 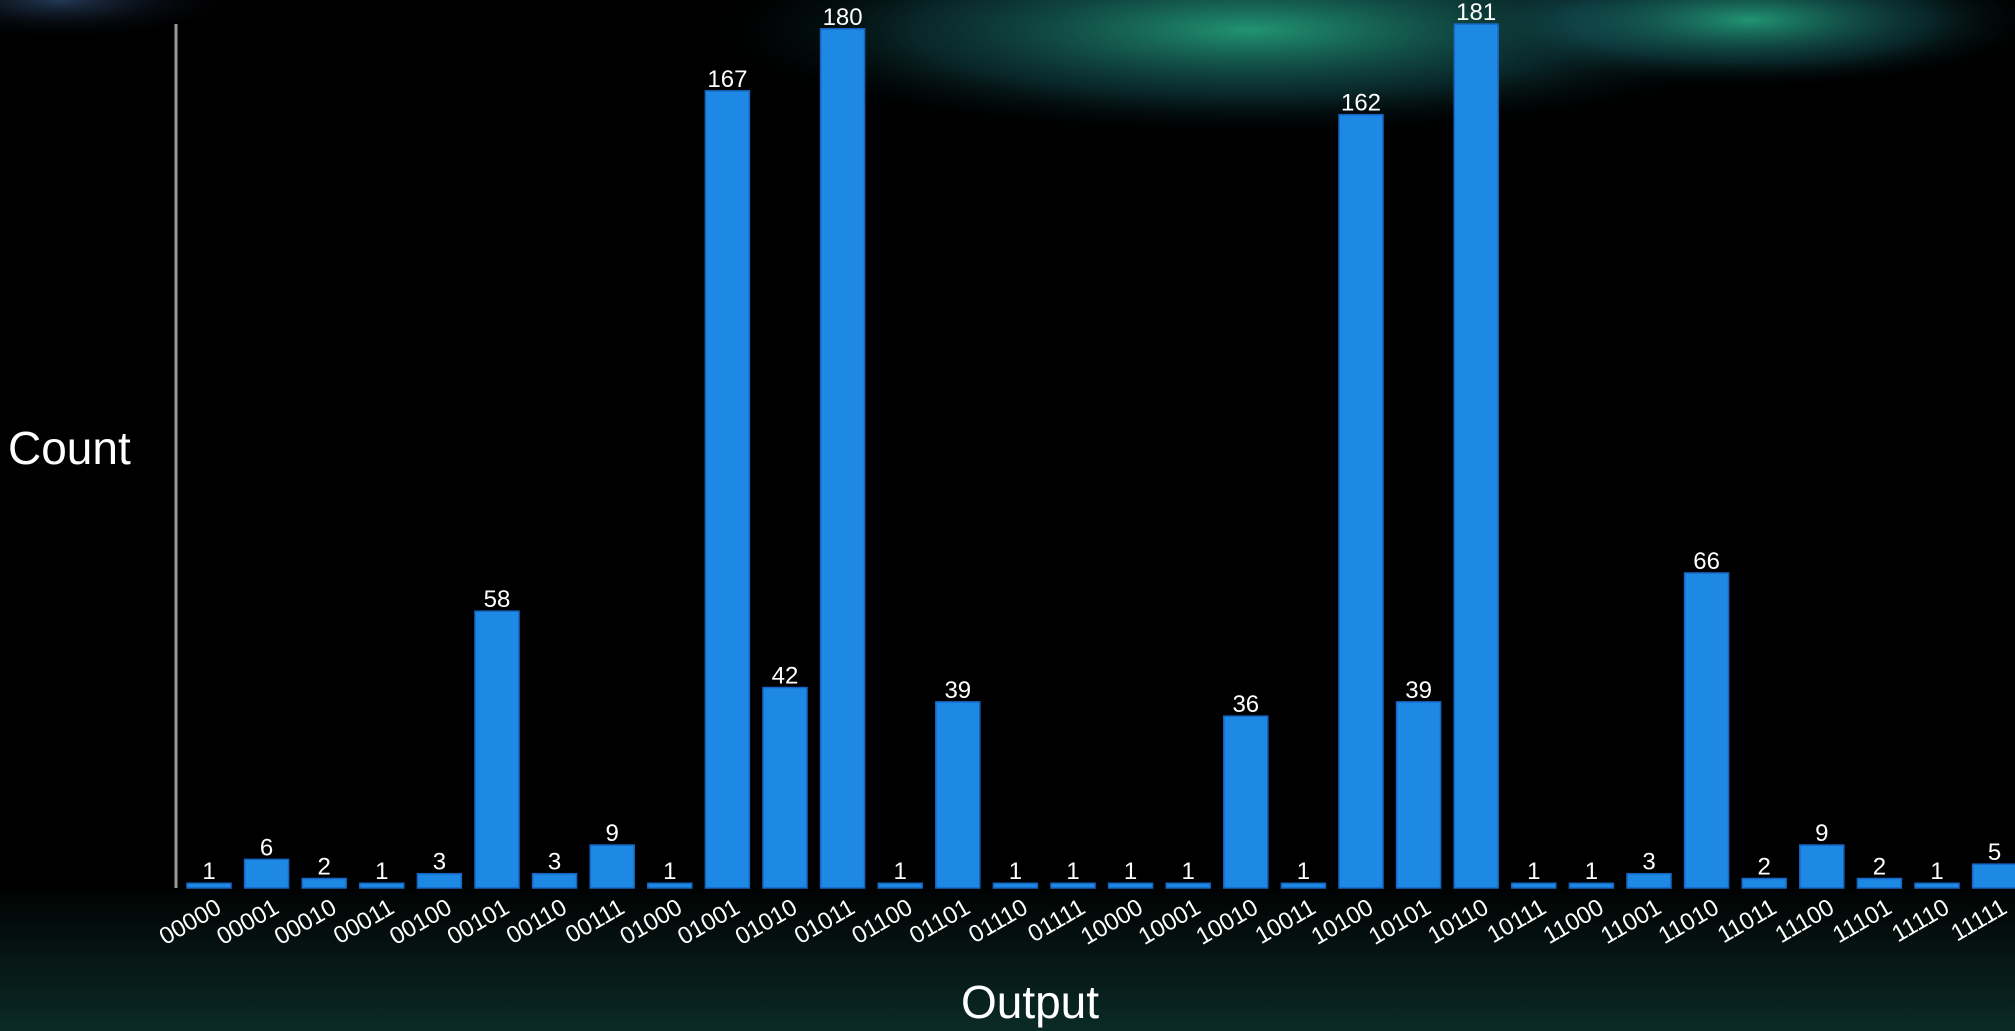 I want to click on data-label: 162, so click(x=1361, y=103).